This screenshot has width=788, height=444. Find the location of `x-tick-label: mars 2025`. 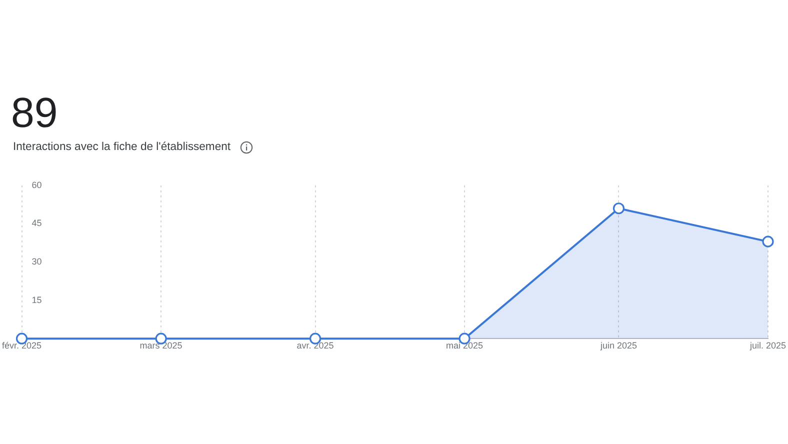

x-tick-label: mars 2025 is located at coordinates (161, 345).